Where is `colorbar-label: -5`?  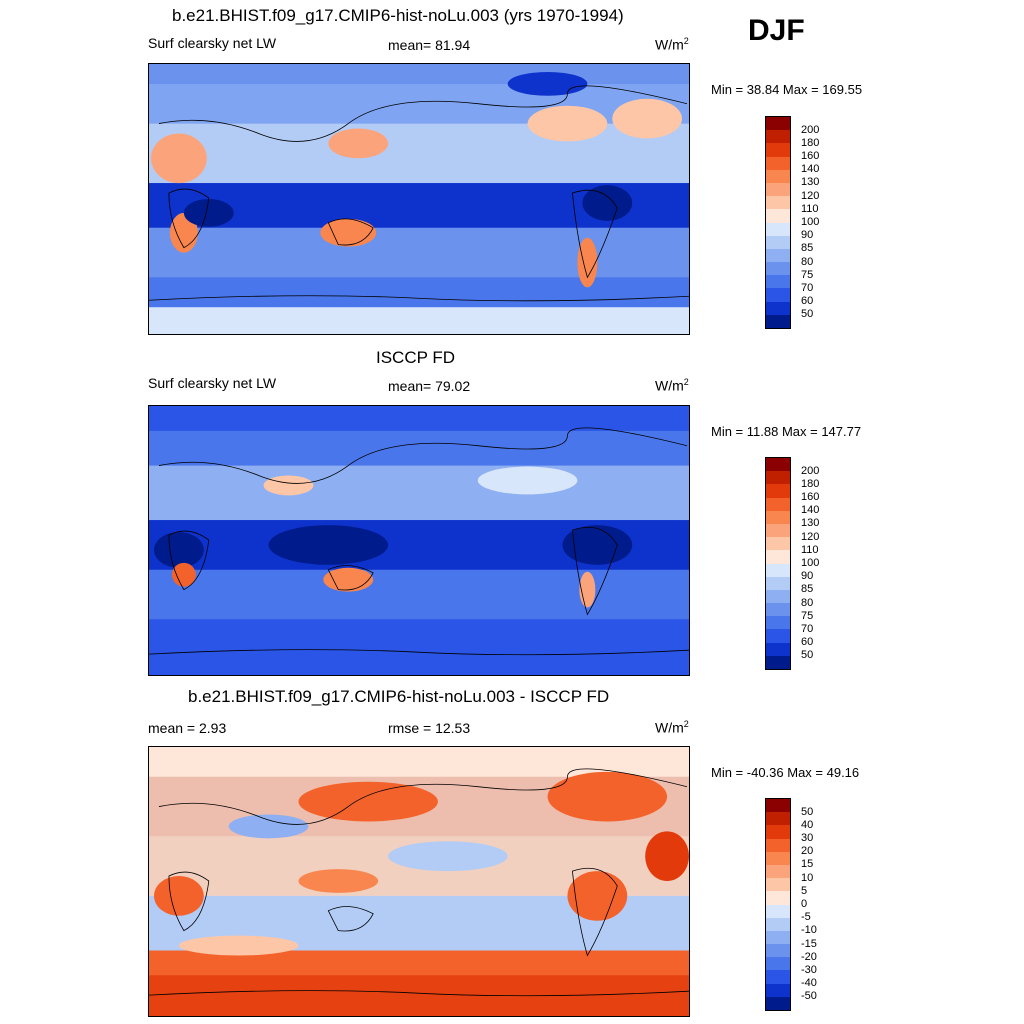 colorbar-label: -5 is located at coordinates (806, 917).